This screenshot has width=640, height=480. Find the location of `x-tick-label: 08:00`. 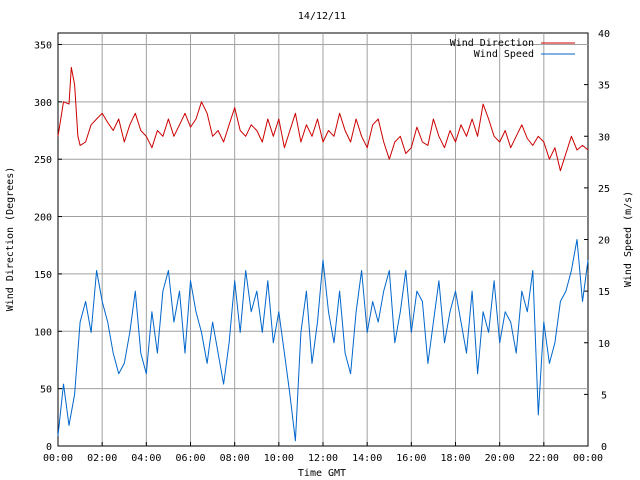

x-tick-label: 08:00 is located at coordinates (235, 458).